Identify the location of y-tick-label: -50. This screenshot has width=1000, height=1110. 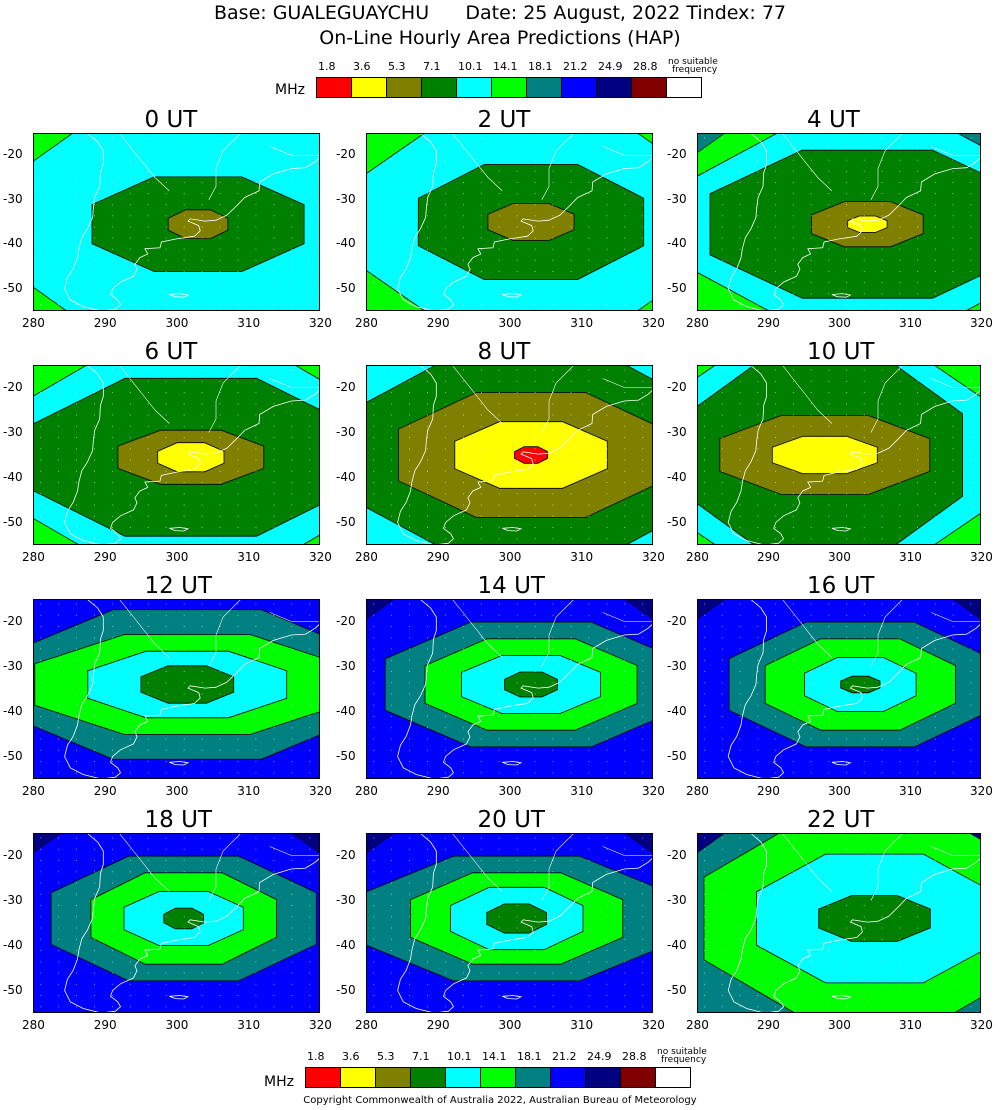
(13, 989).